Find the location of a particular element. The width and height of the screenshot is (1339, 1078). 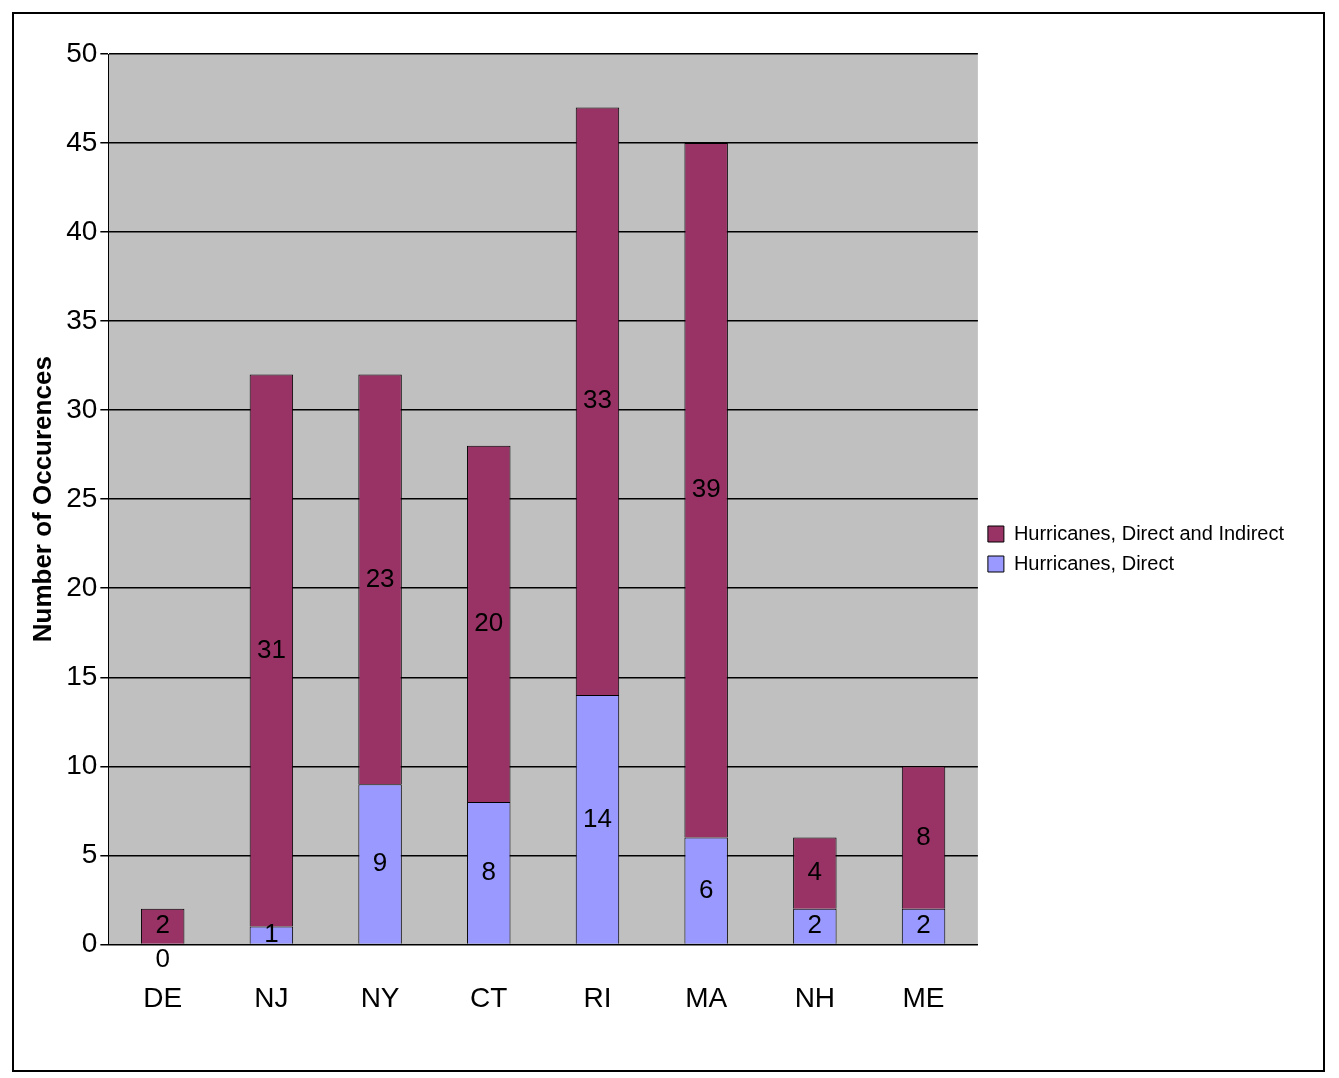

y-tick-label: 30 is located at coordinates (82, 408).